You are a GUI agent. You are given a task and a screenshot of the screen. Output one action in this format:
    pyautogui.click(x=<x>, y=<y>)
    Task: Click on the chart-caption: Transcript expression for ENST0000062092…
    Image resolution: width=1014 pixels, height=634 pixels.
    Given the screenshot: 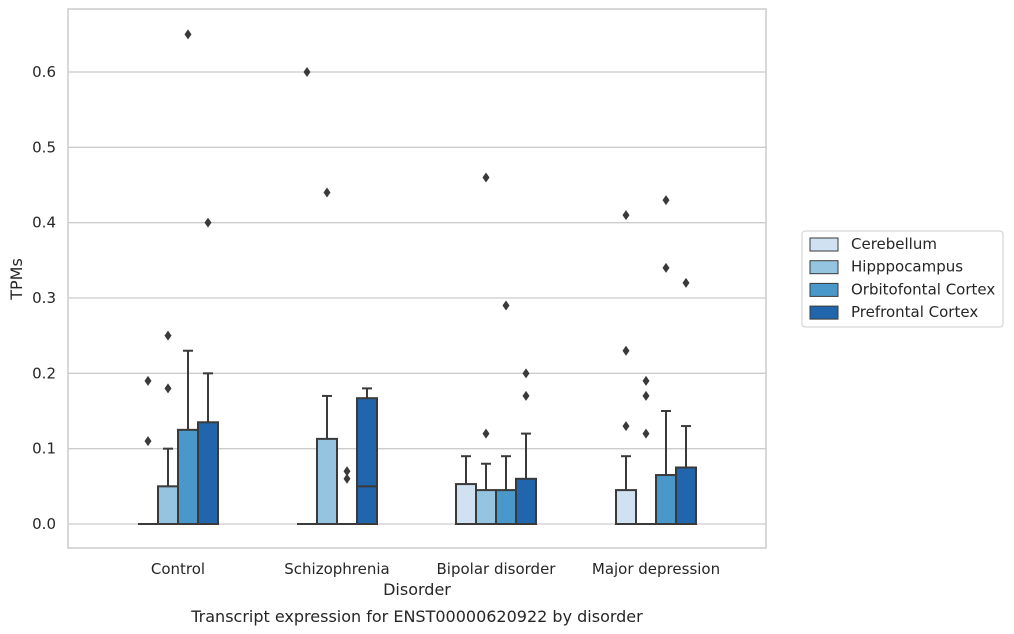 What is the action you would take?
    pyautogui.click(x=416, y=616)
    